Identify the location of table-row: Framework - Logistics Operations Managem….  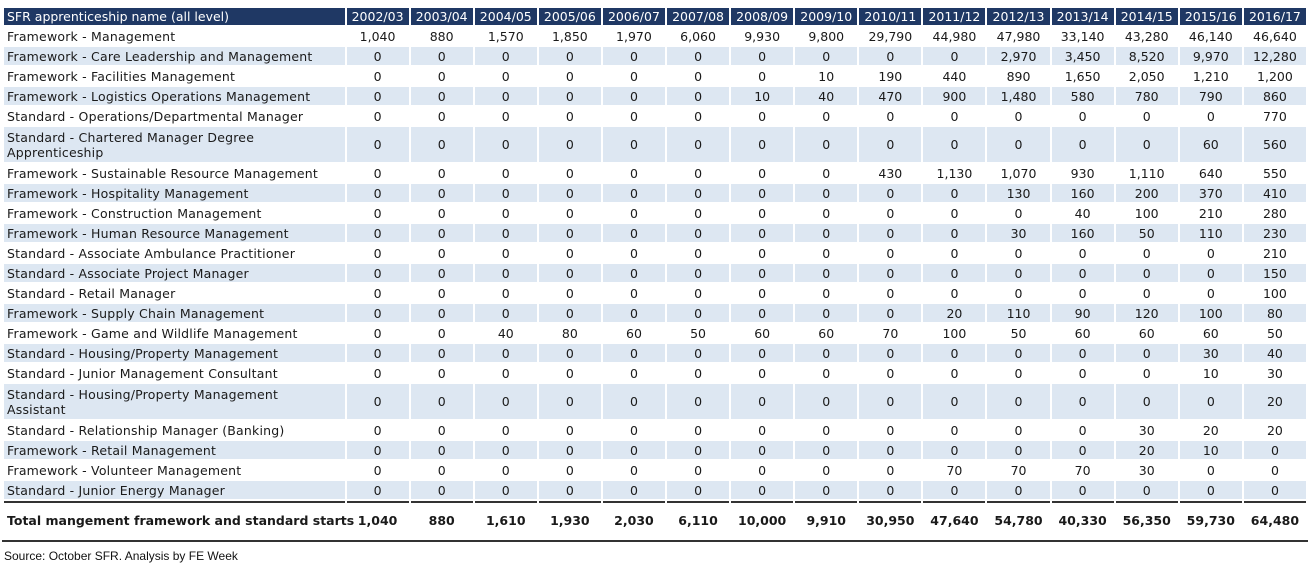
(655, 96).